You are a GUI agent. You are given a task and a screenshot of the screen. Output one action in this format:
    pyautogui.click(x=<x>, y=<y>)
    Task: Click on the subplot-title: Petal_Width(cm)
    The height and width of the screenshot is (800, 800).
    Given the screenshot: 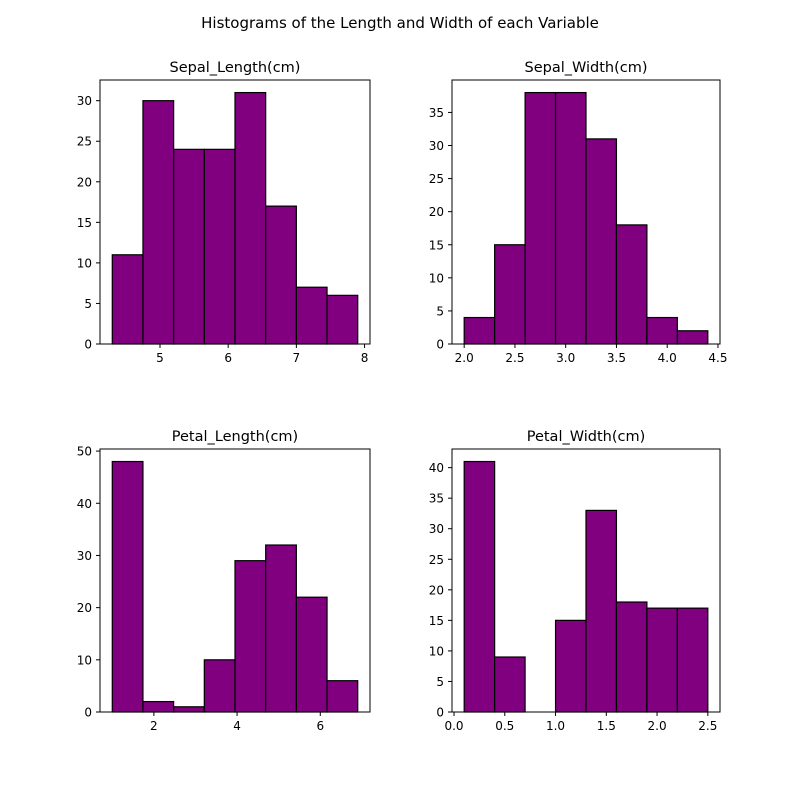 What is the action you would take?
    pyautogui.click(x=586, y=437)
    